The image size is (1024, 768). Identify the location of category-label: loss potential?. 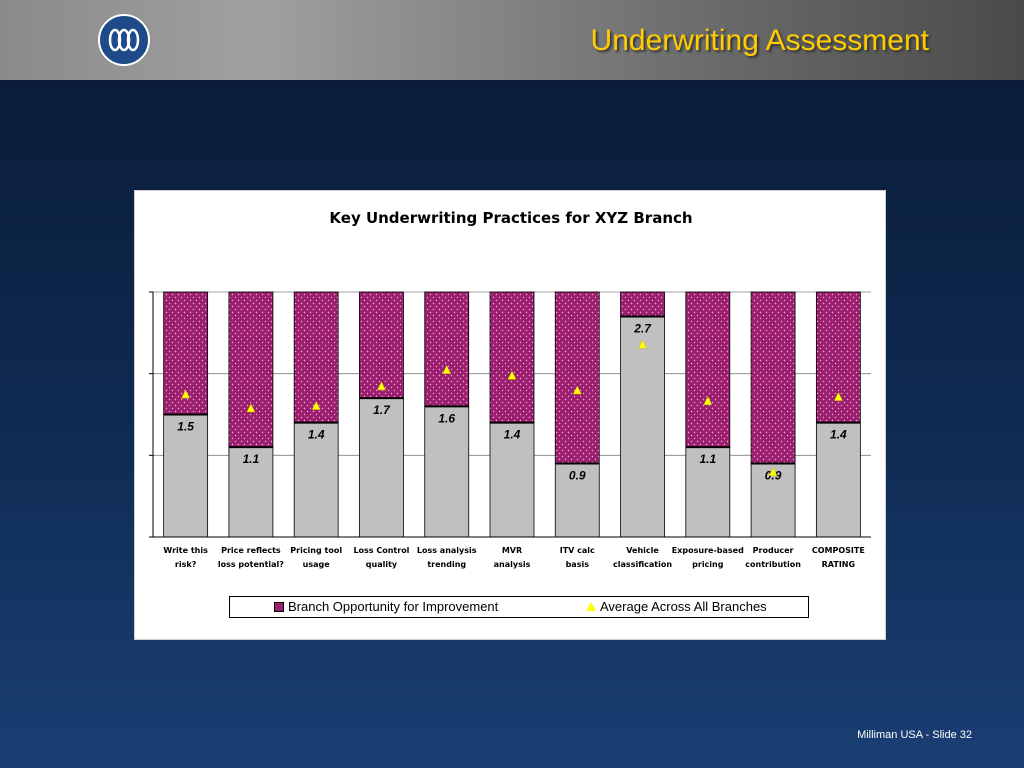
(251, 564).